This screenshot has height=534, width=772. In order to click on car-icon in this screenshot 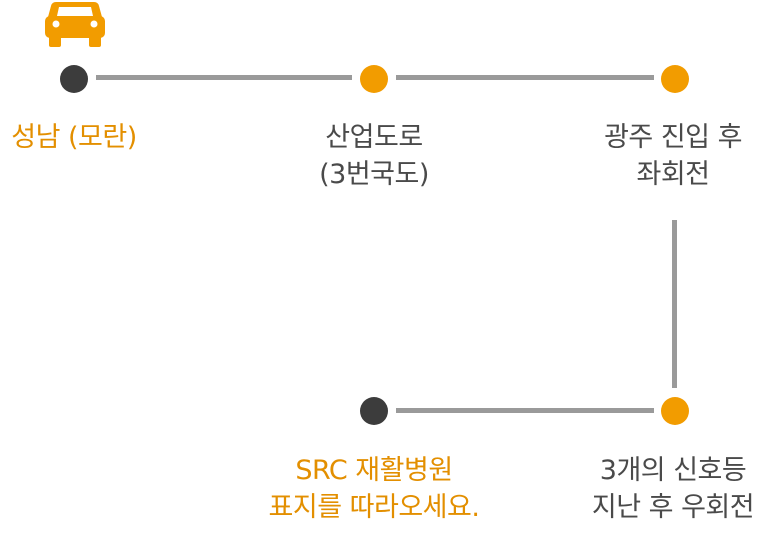, I will do `click(75, 24)`.